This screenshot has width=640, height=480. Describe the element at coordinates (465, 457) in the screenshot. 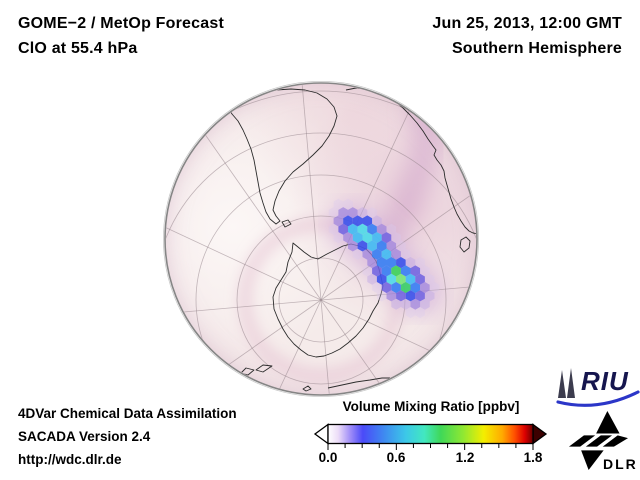

I see `colorbar-tick-label: 1.2` at that location.